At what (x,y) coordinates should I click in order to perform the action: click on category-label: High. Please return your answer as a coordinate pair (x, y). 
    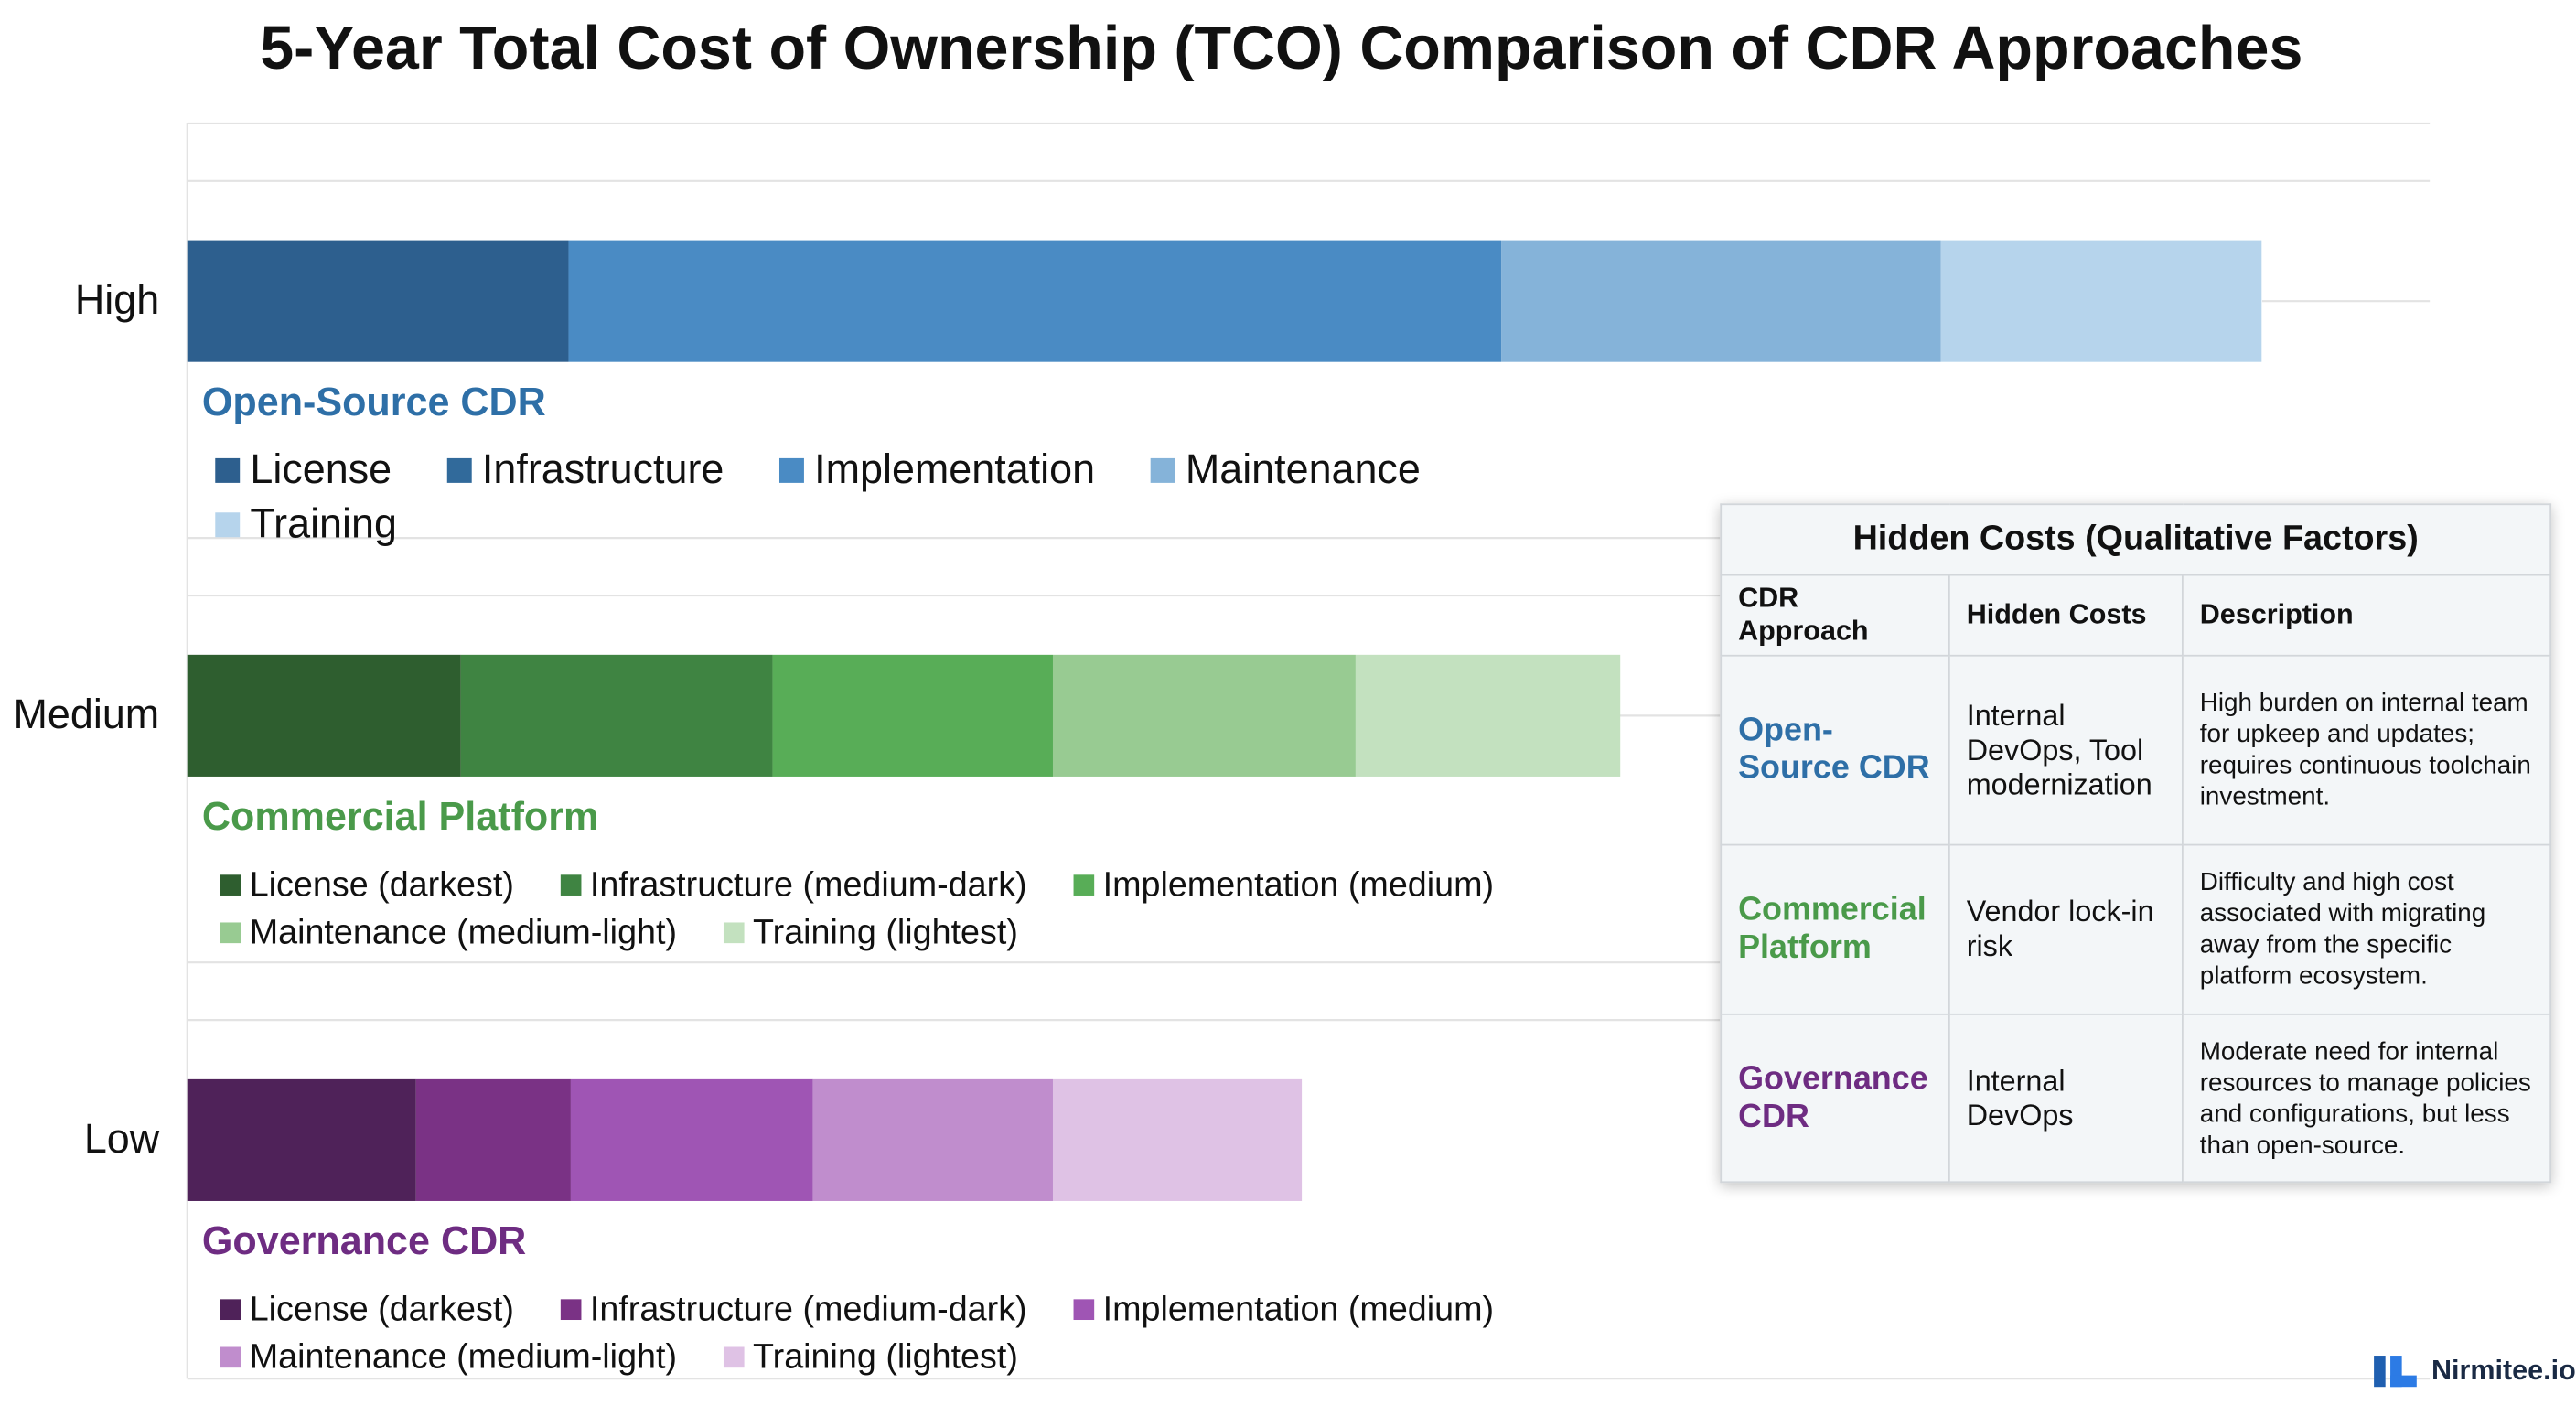
    Looking at the image, I should click on (117, 299).